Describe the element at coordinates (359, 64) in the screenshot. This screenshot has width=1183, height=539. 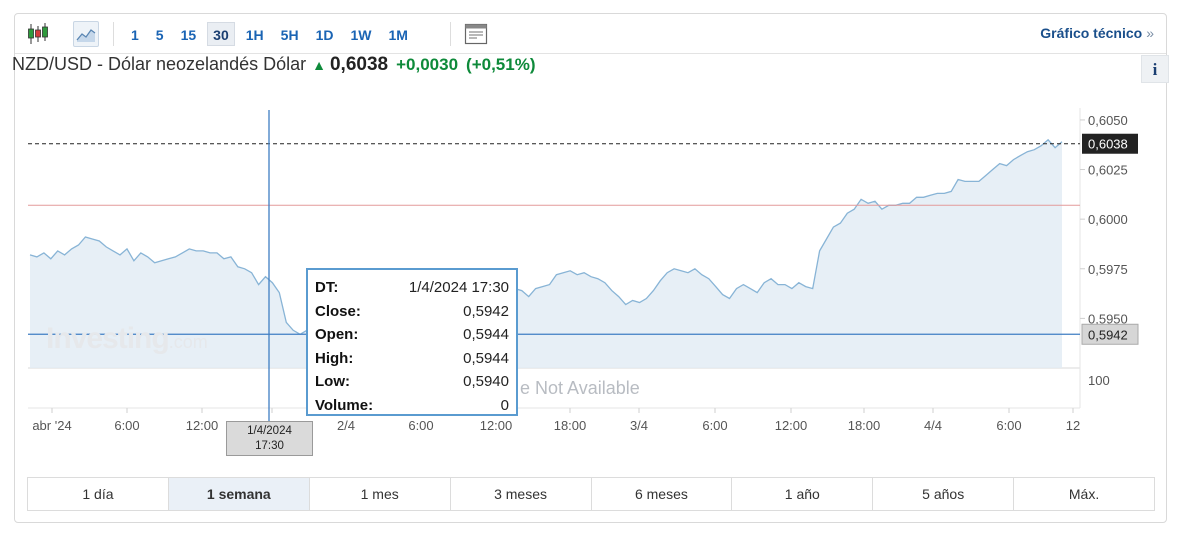
I see `instrument-price: 0,6038` at that location.